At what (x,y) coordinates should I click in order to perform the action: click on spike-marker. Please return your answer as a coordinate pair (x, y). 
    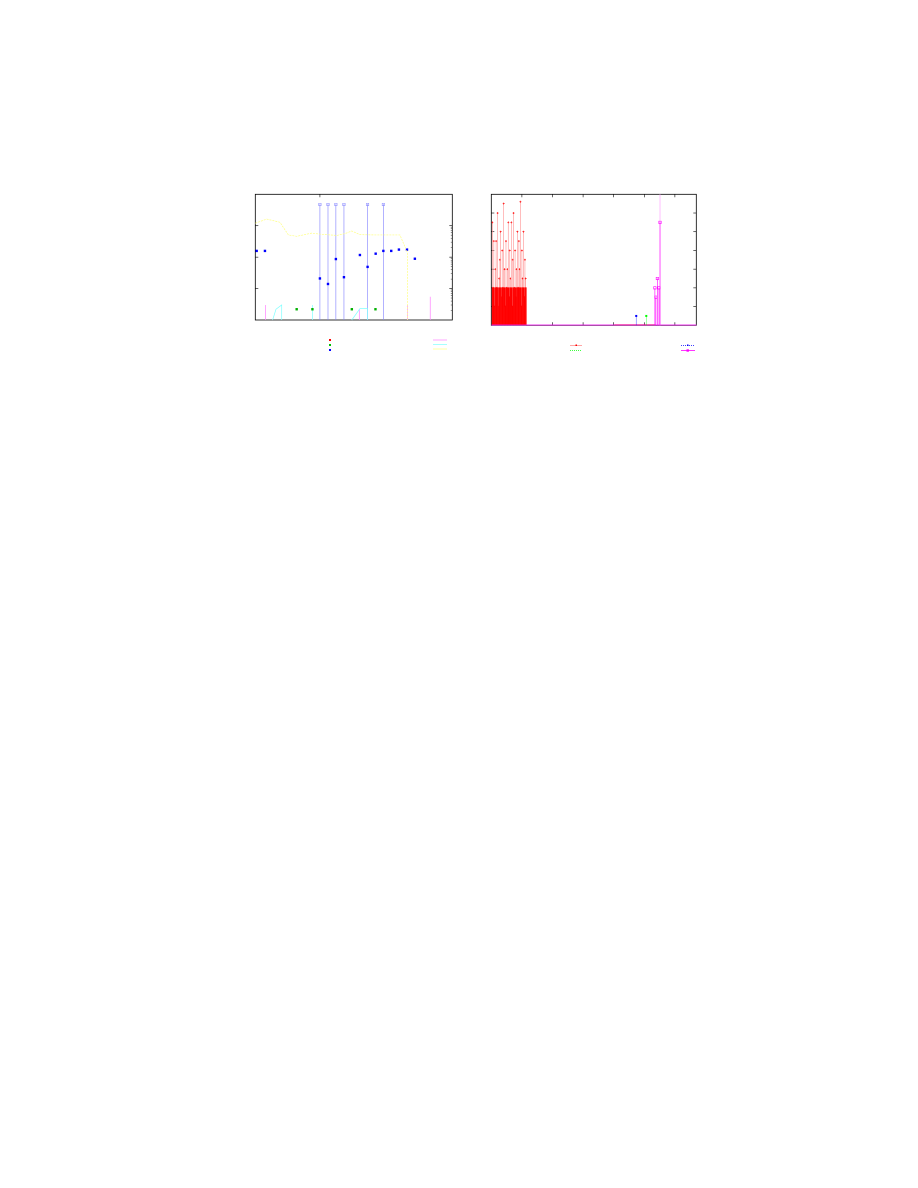
    Looking at the image, I should click on (636, 315).